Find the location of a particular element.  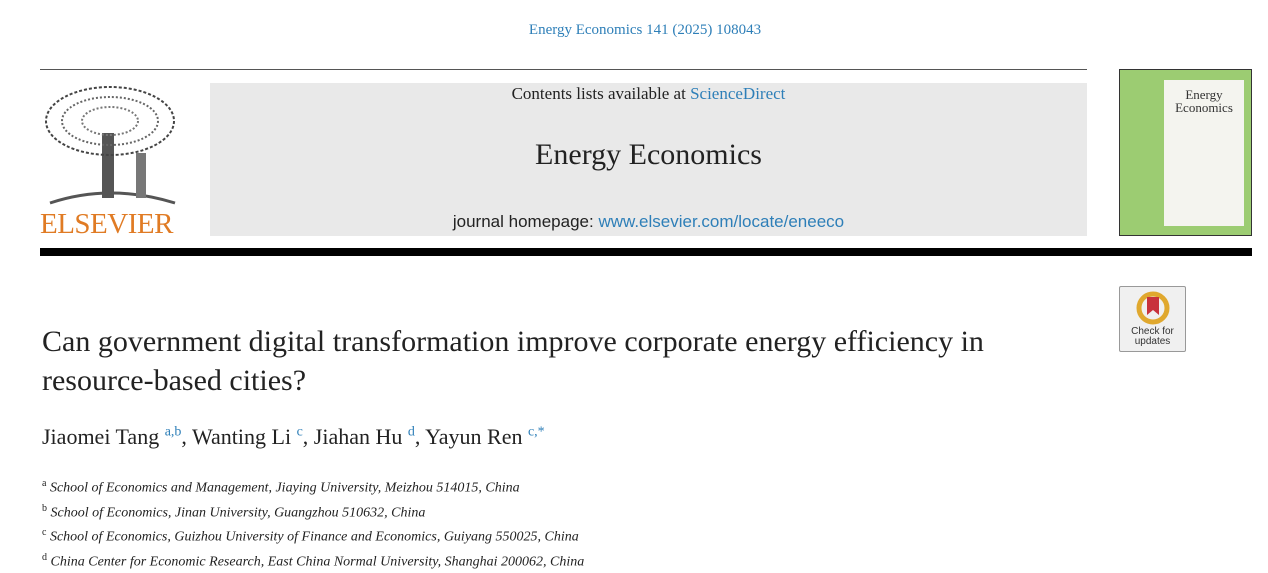

author-name: Jiahan Hu is located at coordinates (358, 436).